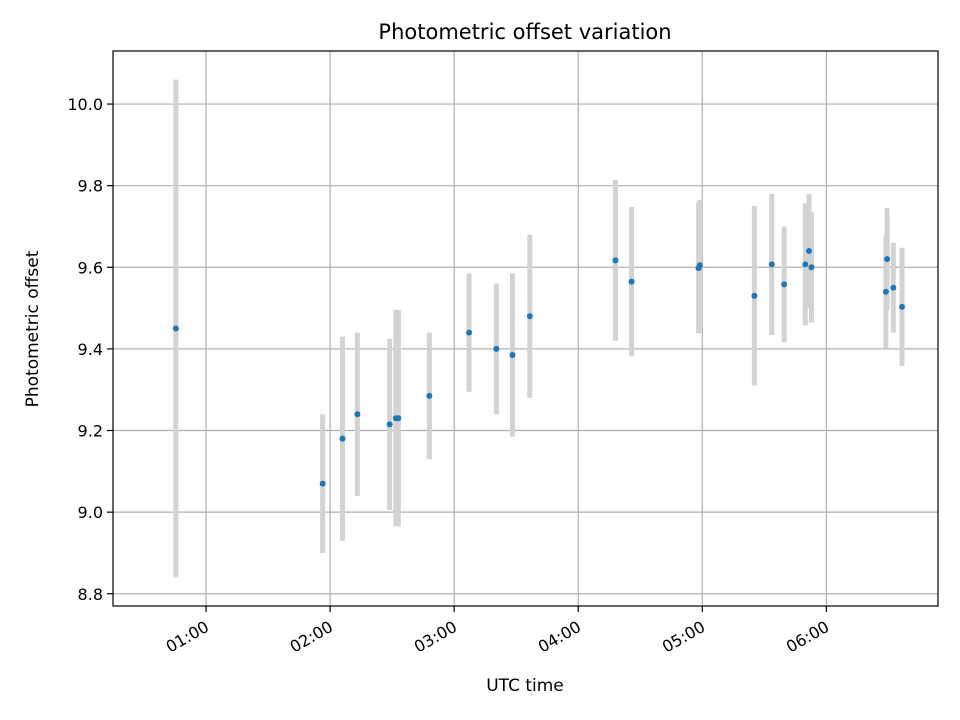  Describe the element at coordinates (90, 186) in the screenshot. I see `y-tick-label: 9.8` at that location.